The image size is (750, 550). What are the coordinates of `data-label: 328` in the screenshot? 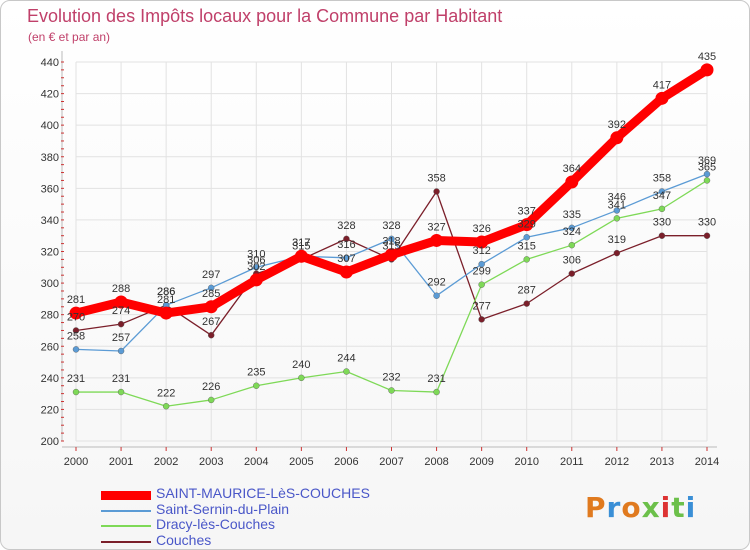 It's located at (391, 226).